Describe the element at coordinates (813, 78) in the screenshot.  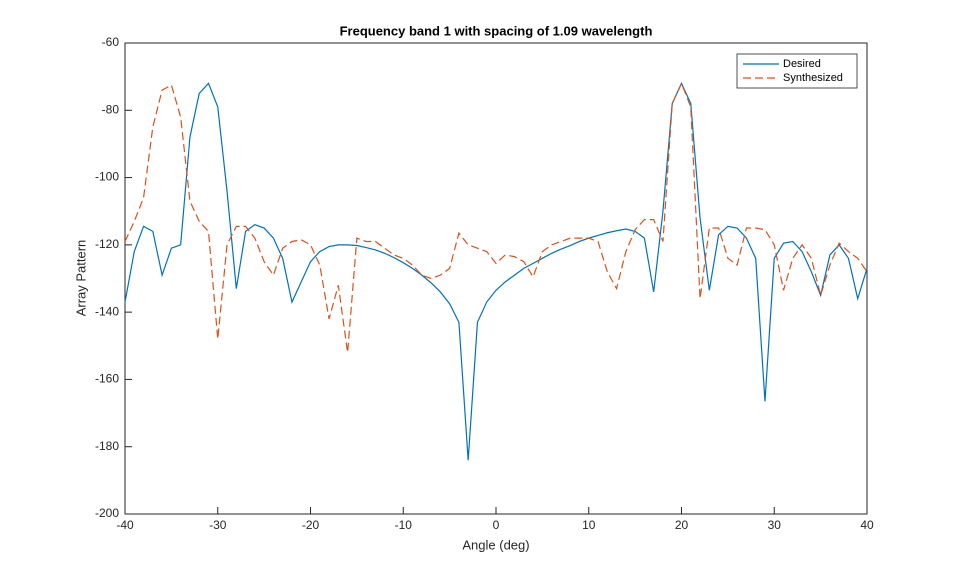
I see `legend-label: Synthesized` at that location.